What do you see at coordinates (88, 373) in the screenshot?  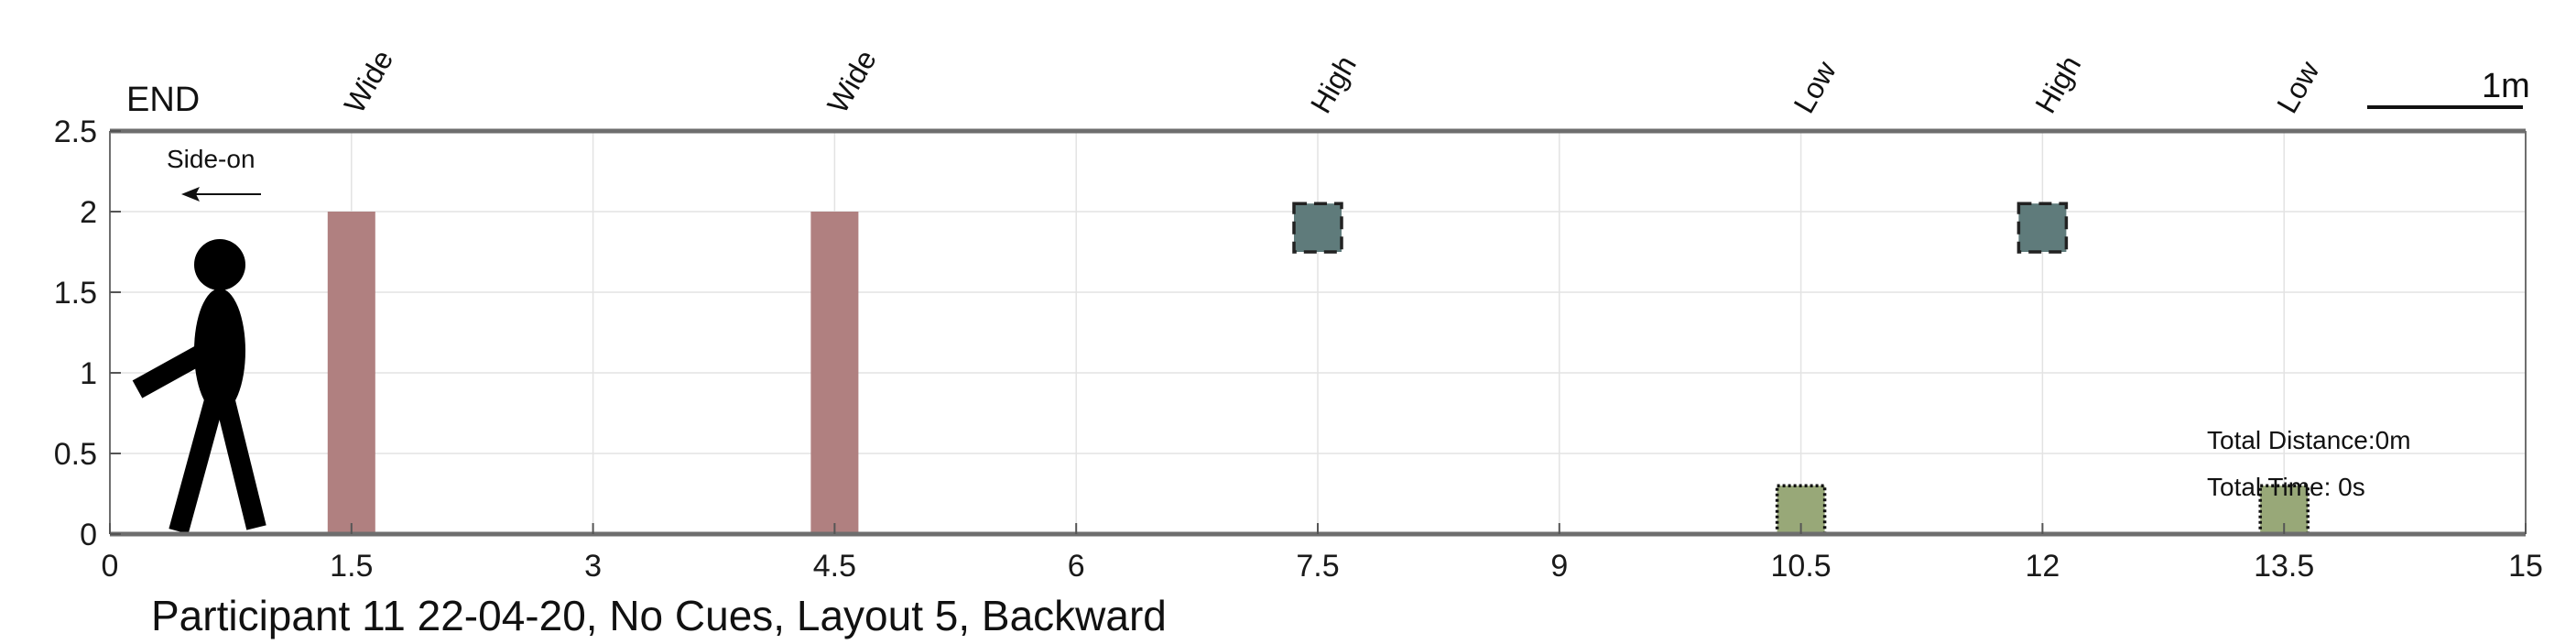 I see `y-tick-label: 1` at bounding box center [88, 373].